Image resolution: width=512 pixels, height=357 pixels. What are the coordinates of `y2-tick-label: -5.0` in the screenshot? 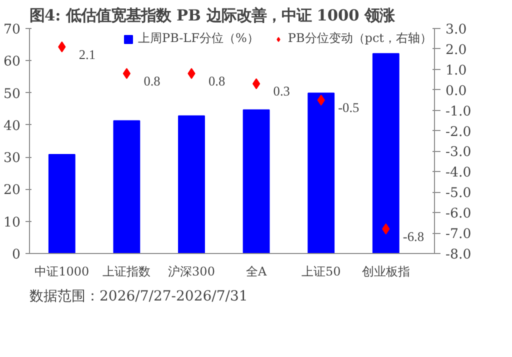 It's located at (459, 194).